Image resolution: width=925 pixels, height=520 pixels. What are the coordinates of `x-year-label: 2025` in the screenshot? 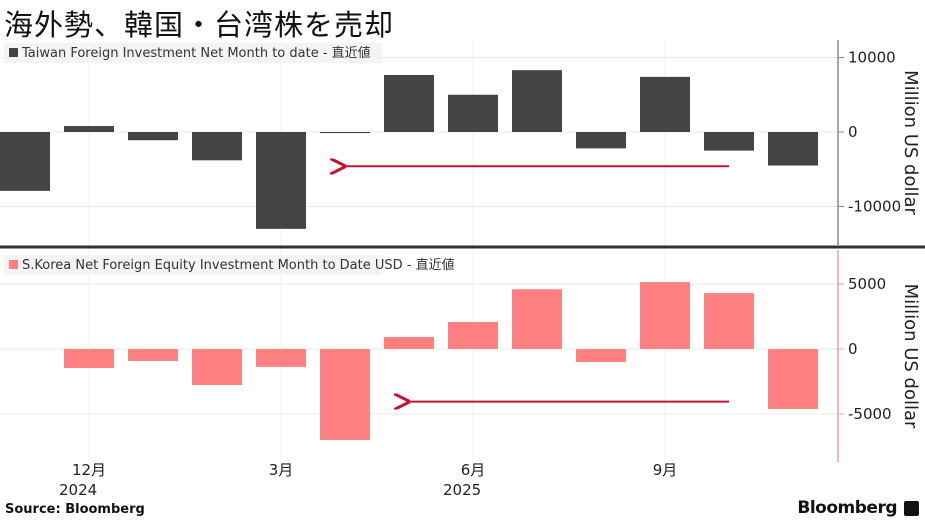 It's located at (462, 490).